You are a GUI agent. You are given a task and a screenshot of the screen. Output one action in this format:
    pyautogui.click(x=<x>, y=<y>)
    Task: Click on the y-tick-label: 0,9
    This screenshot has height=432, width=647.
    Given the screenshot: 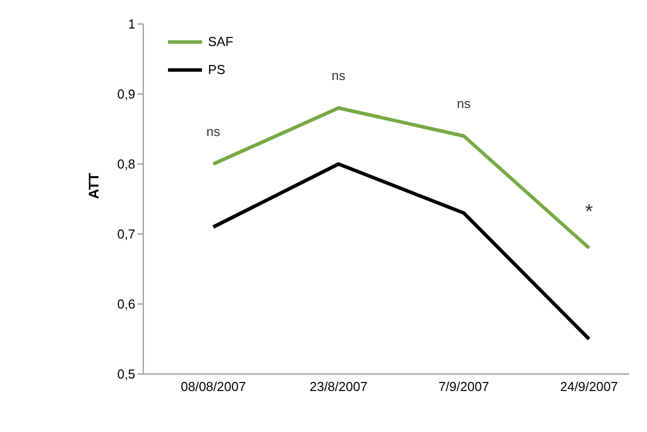 What is the action you would take?
    pyautogui.click(x=126, y=94)
    